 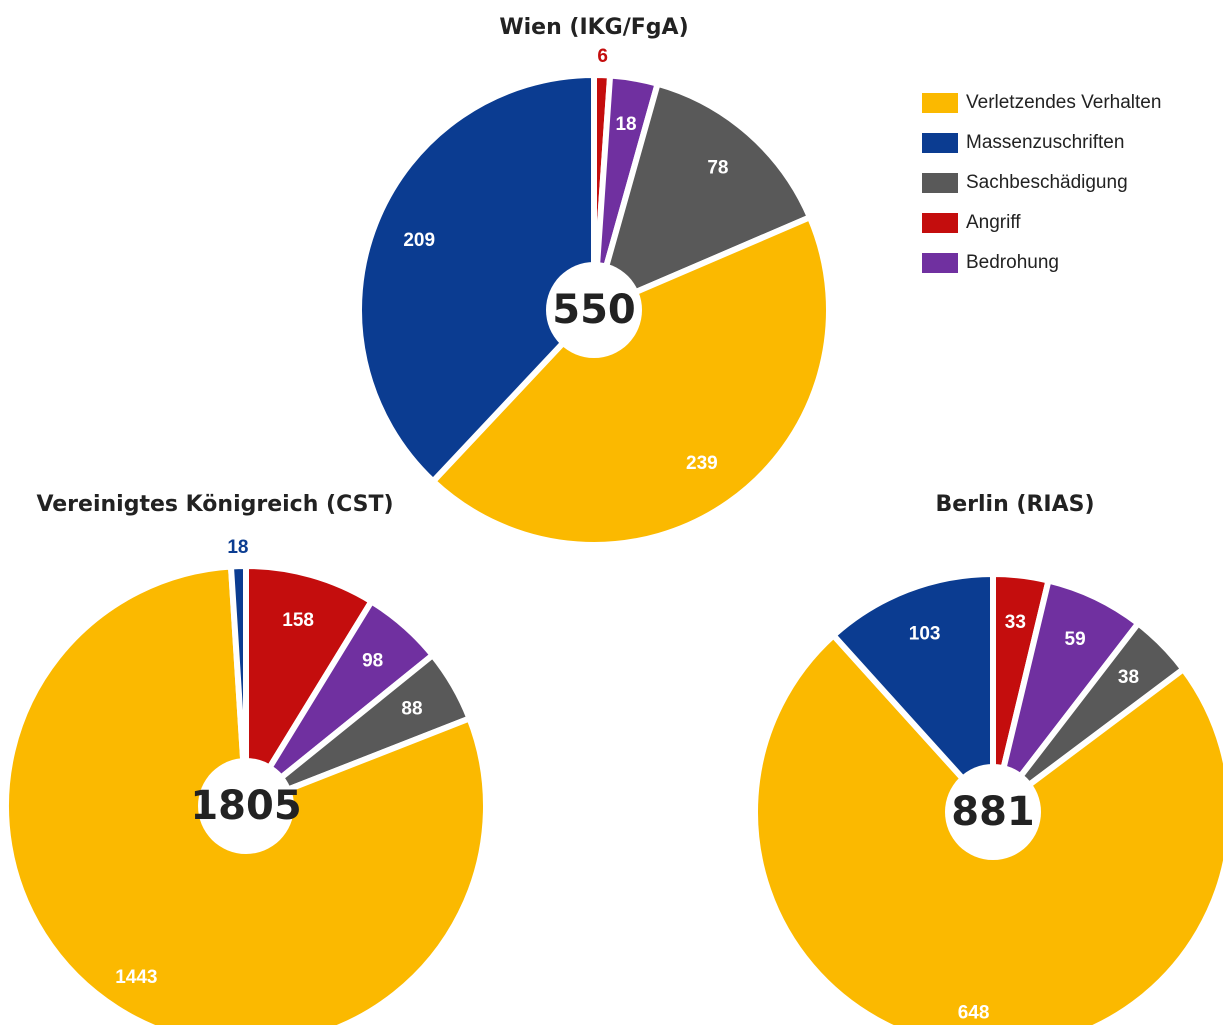 I want to click on data-label: 38, so click(x=1128, y=677).